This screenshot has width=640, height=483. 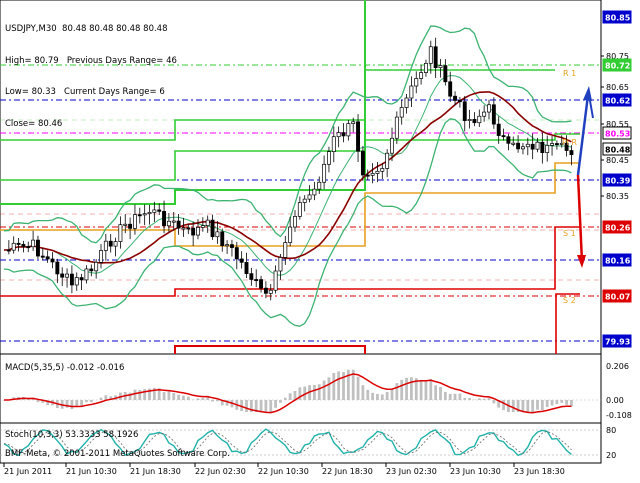 What do you see at coordinates (569, 73) in the screenshot?
I see `tag-r1: R 1` at bounding box center [569, 73].